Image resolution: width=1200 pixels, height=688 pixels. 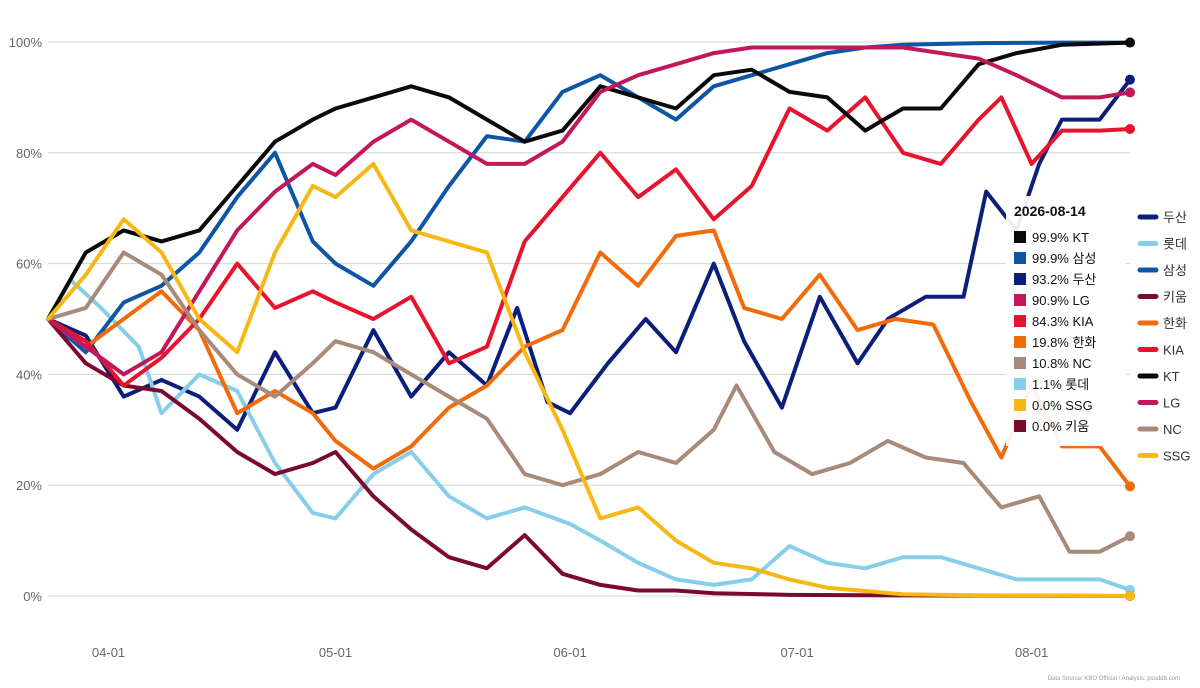 What do you see at coordinates (1171, 403) in the screenshot?
I see `legend-label: LG` at bounding box center [1171, 403].